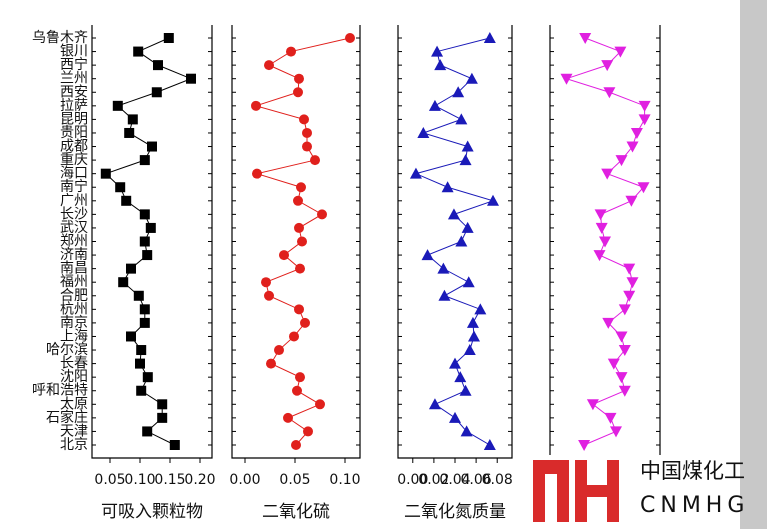 The height and width of the screenshot is (529, 767). I want to click on x-tick-label: 0.10, so click(139, 480).